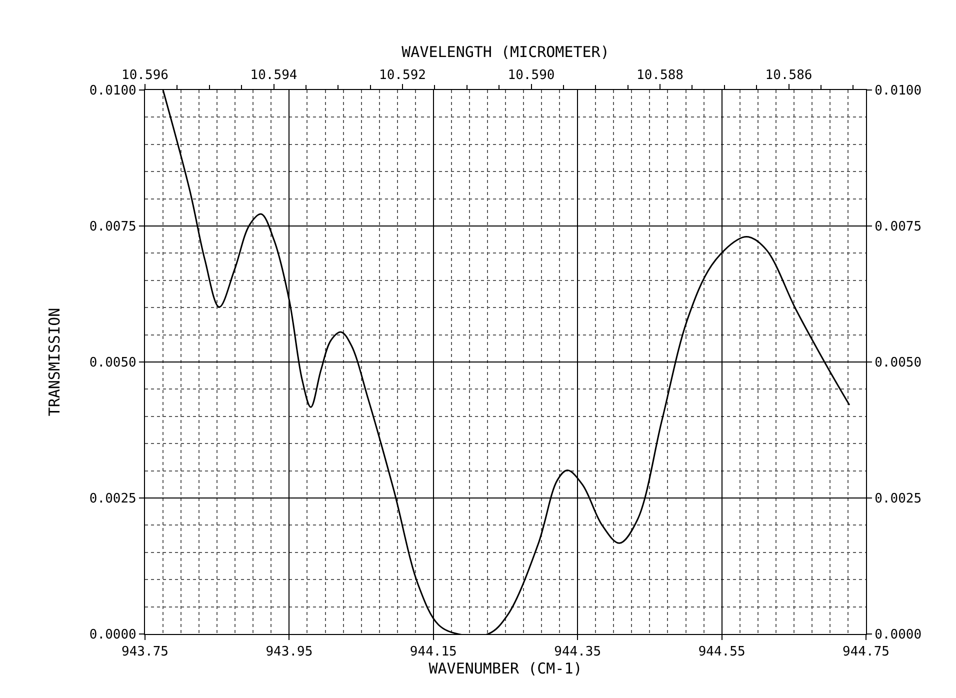 This screenshot has width=956, height=698. Describe the element at coordinates (145, 652) in the screenshot. I see `x-tick-label: 943.75` at that location.